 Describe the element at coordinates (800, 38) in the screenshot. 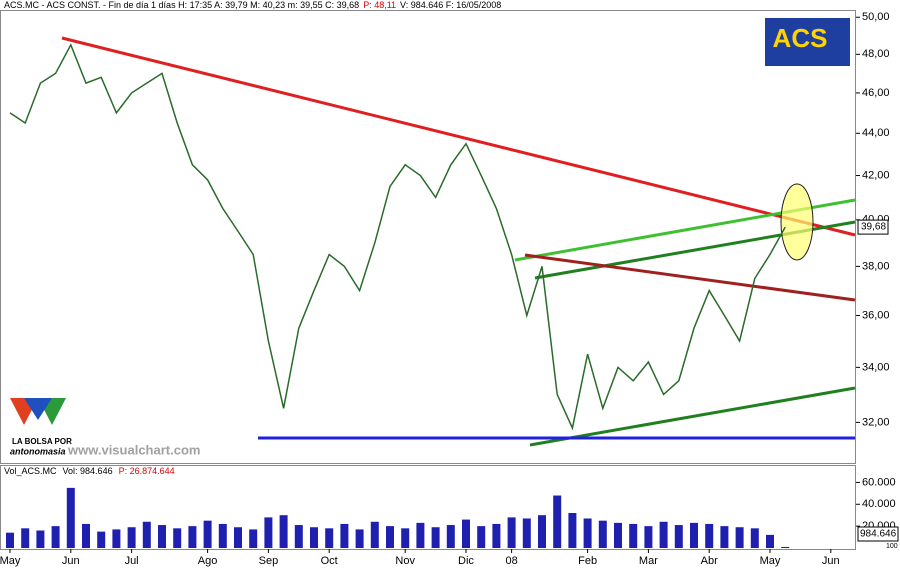

I see `logo-text: ACS` at that location.